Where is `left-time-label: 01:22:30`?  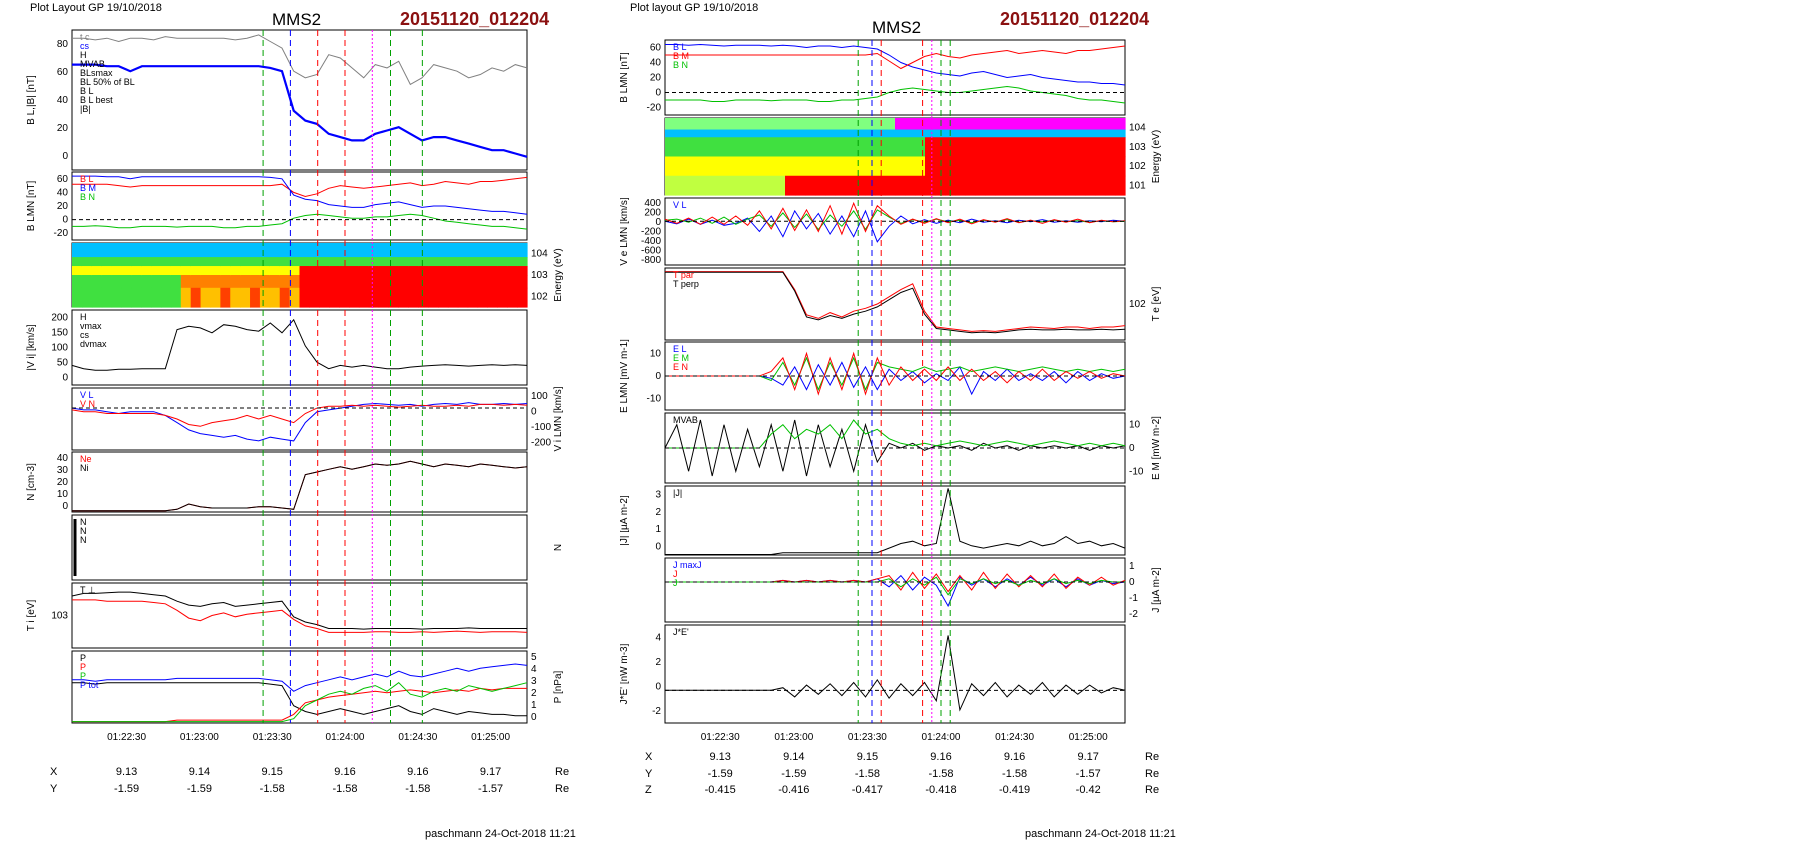
left-time-label: 01:22:30 is located at coordinates (126, 737).